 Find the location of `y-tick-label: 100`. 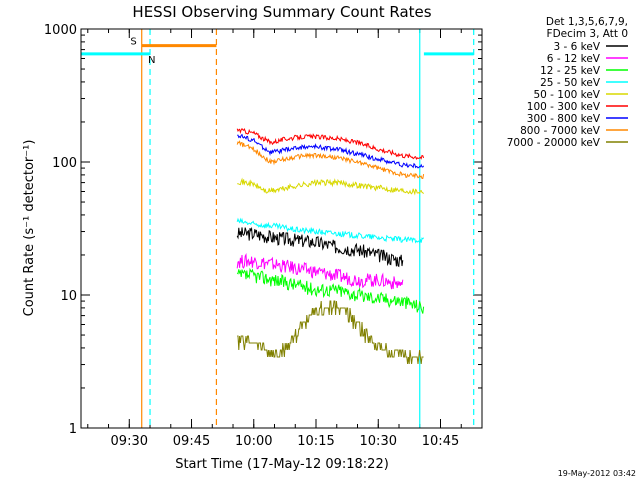

y-tick-label: 100 is located at coordinates (64, 163).